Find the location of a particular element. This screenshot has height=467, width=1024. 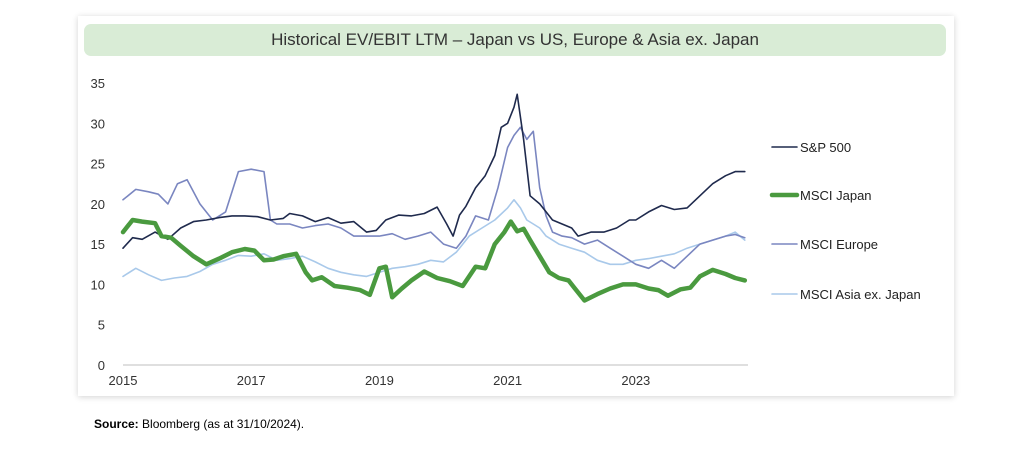

y-tick-label: 35 is located at coordinates (98, 83).